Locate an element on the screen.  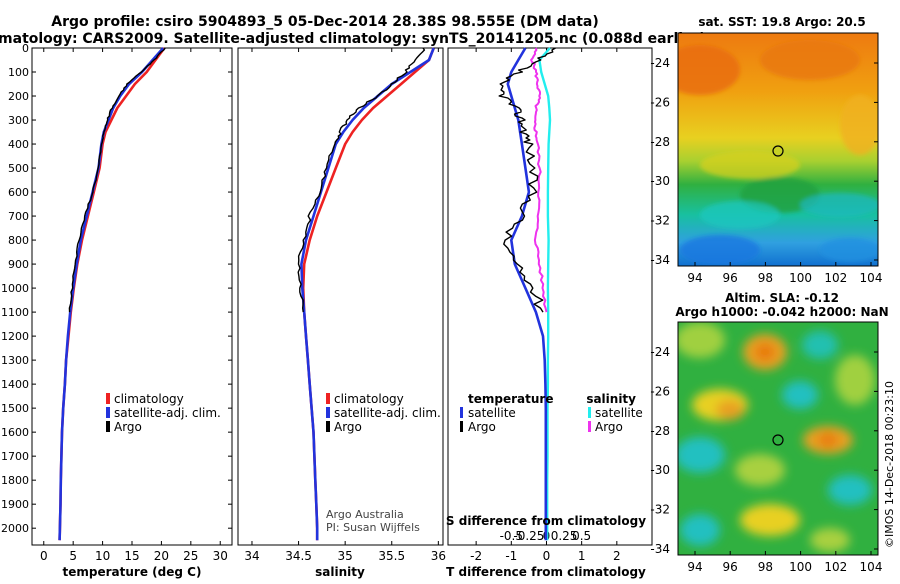
legend-label-temp-satellite: satellite is located at coordinates (492, 413).